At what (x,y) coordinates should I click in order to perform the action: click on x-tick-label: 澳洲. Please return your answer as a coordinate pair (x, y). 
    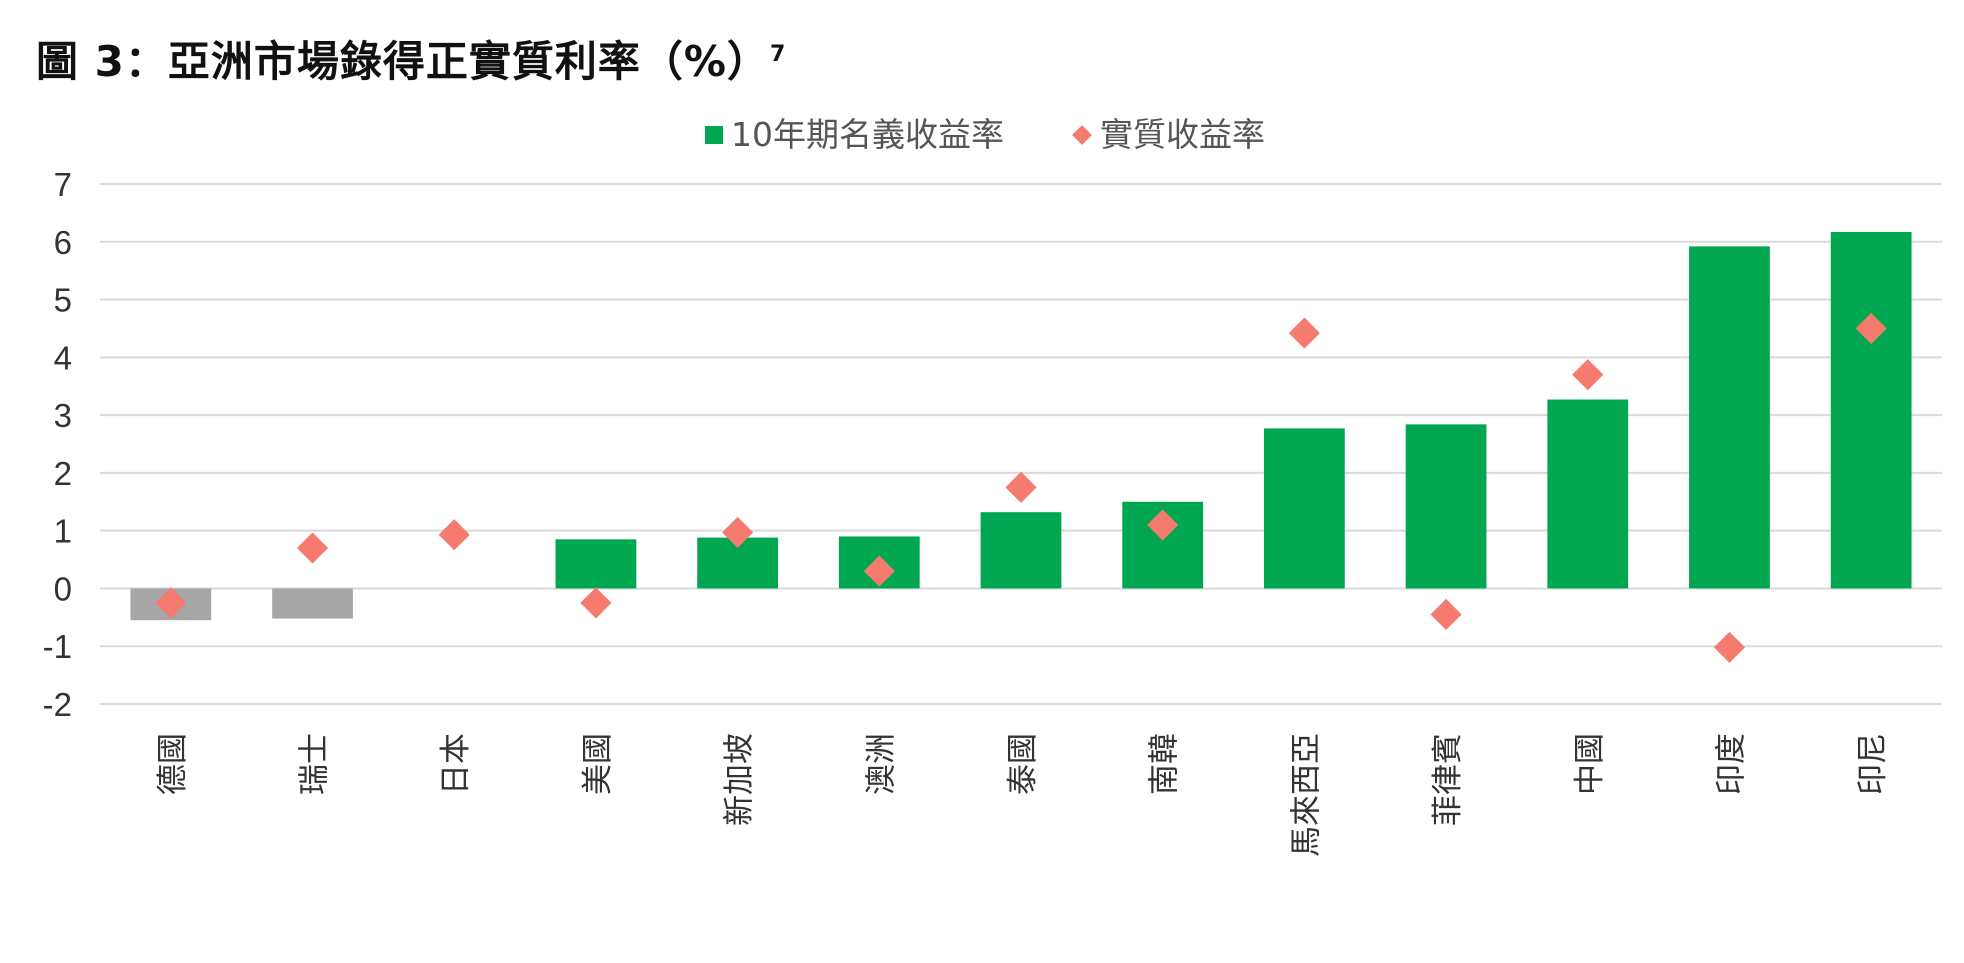
    Looking at the image, I should click on (881, 764).